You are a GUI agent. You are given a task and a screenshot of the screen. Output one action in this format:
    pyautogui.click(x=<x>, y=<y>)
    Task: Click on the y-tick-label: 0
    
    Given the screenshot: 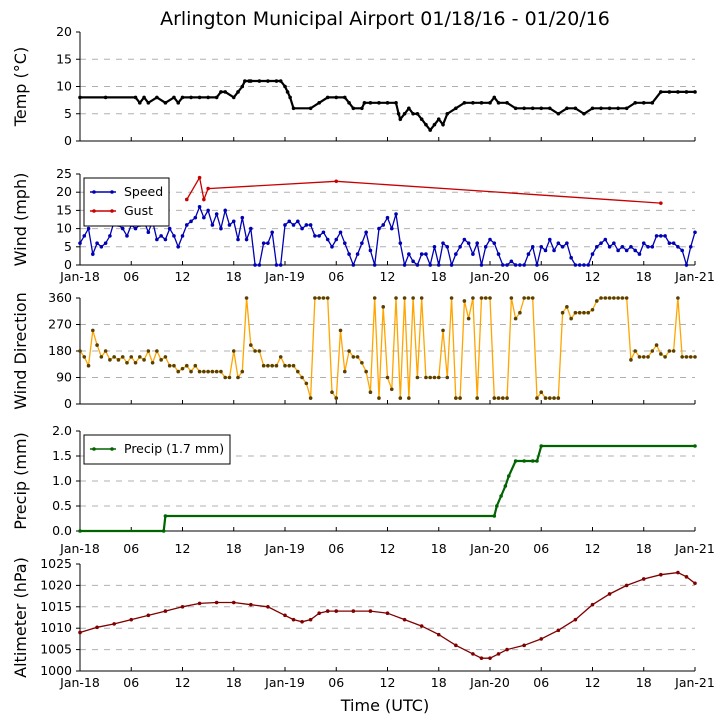 What is the action you would take?
    pyautogui.click(x=68, y=140)
    